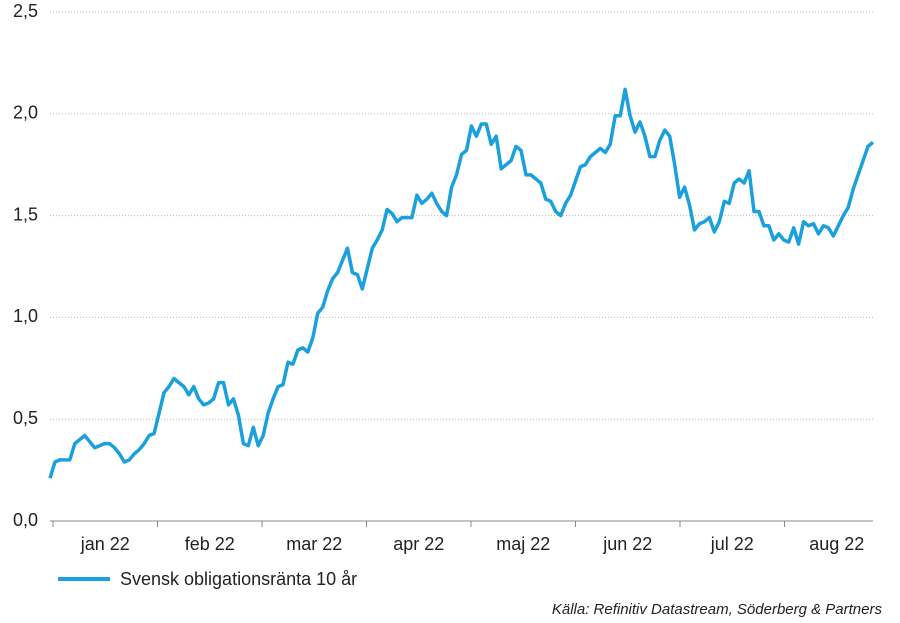  Describe the element at coordinates (25, 418) in the screenshot. I see `y-tick-label: 0,5` at that location.